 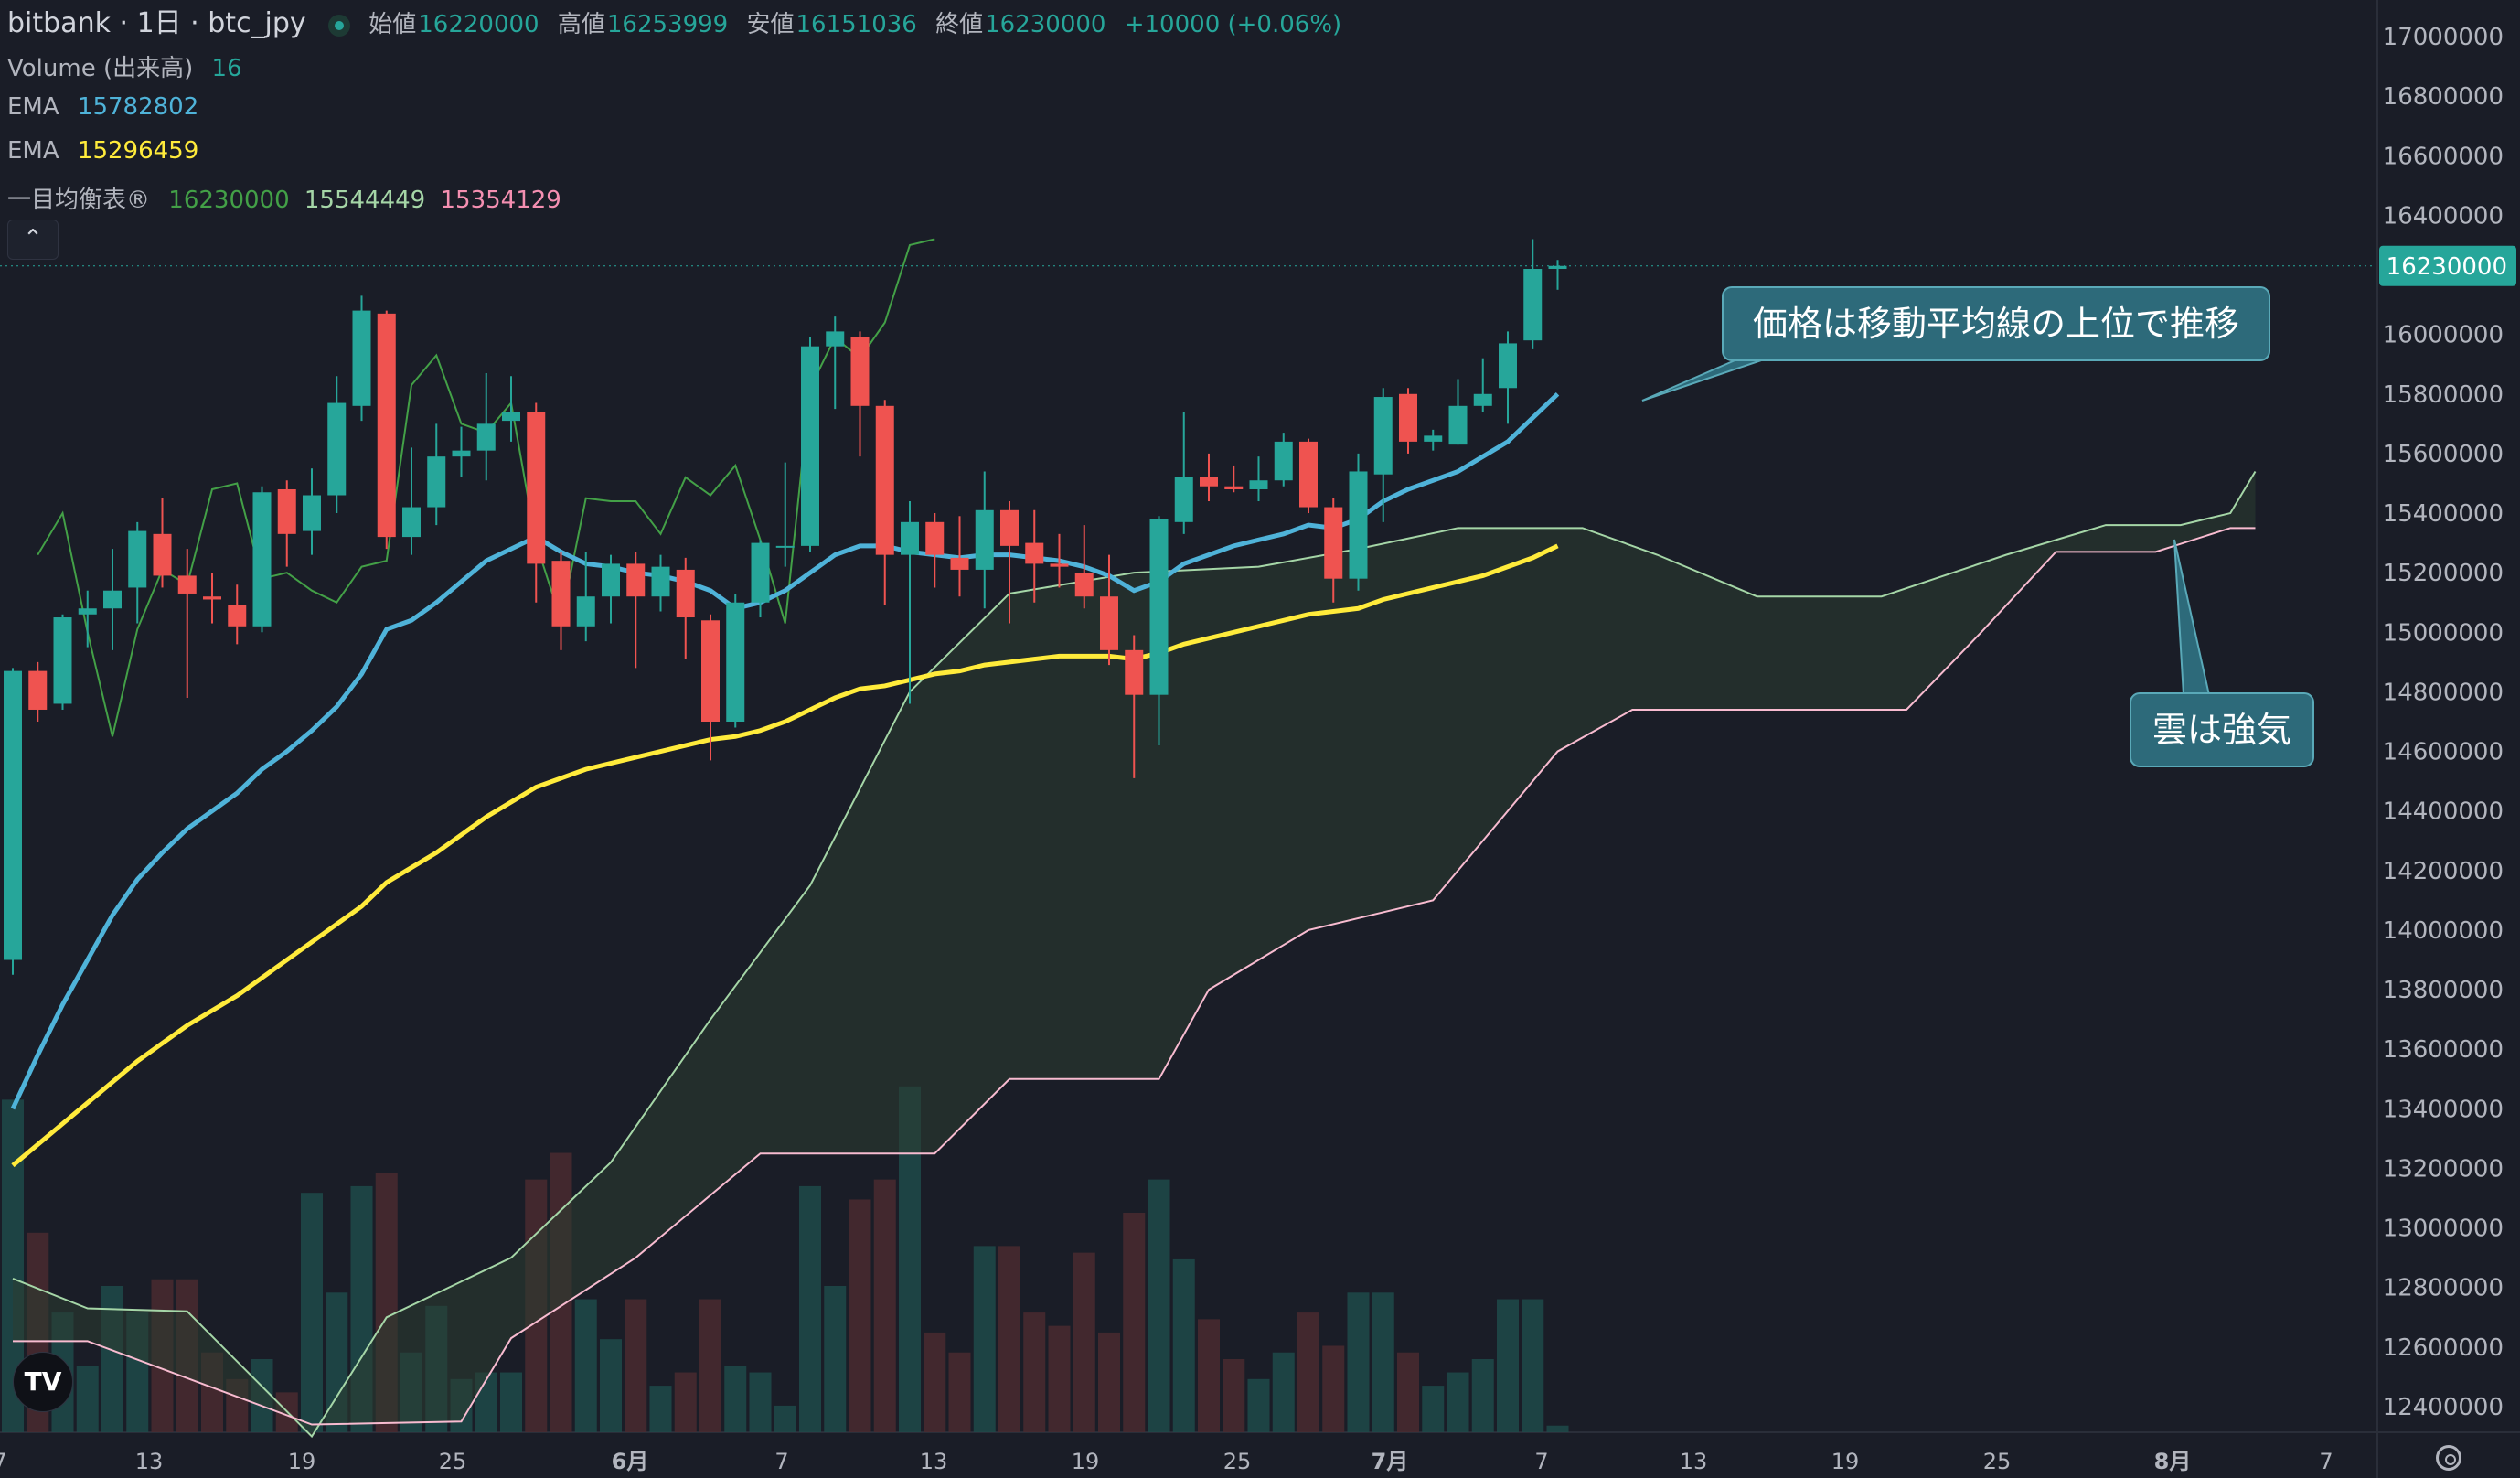 I want to click on gear-icon, so click(x=2448, y=1458).